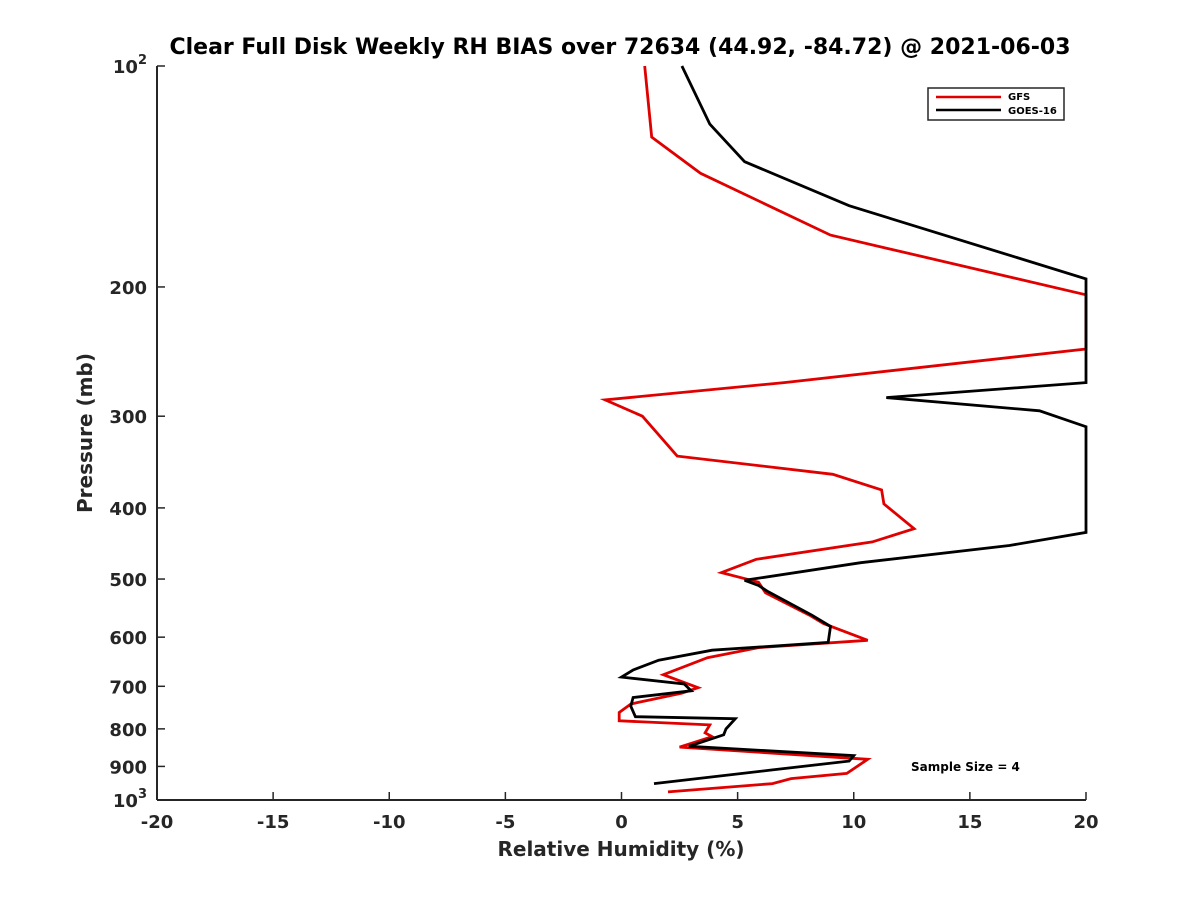  I want to click on x-tick-label: -5, so click(505, 822).